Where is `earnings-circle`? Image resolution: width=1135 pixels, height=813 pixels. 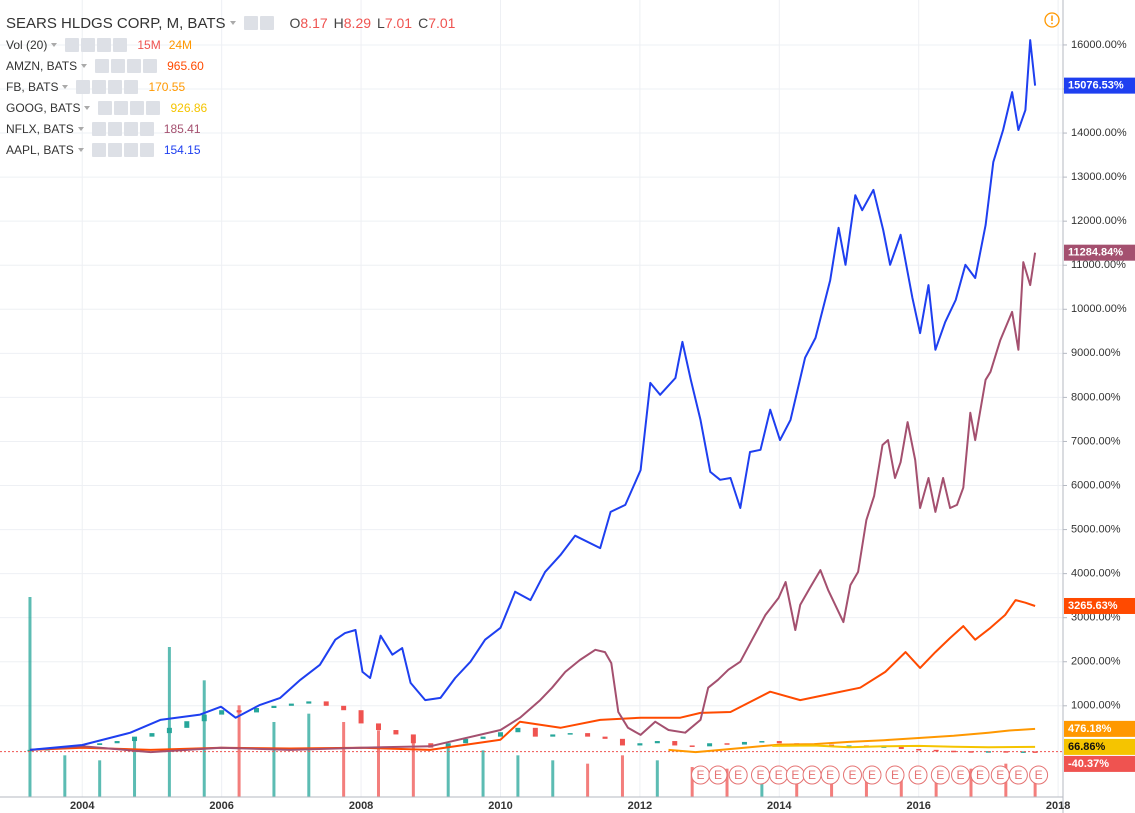
earnings-circle is located at coordinates (718, 775).